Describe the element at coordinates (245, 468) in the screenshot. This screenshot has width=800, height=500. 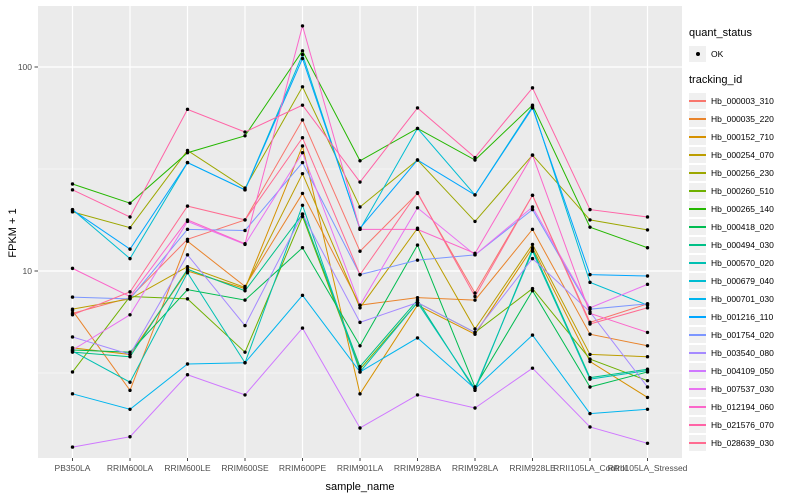
I see `svg-text: RRIM600SE` at that location.